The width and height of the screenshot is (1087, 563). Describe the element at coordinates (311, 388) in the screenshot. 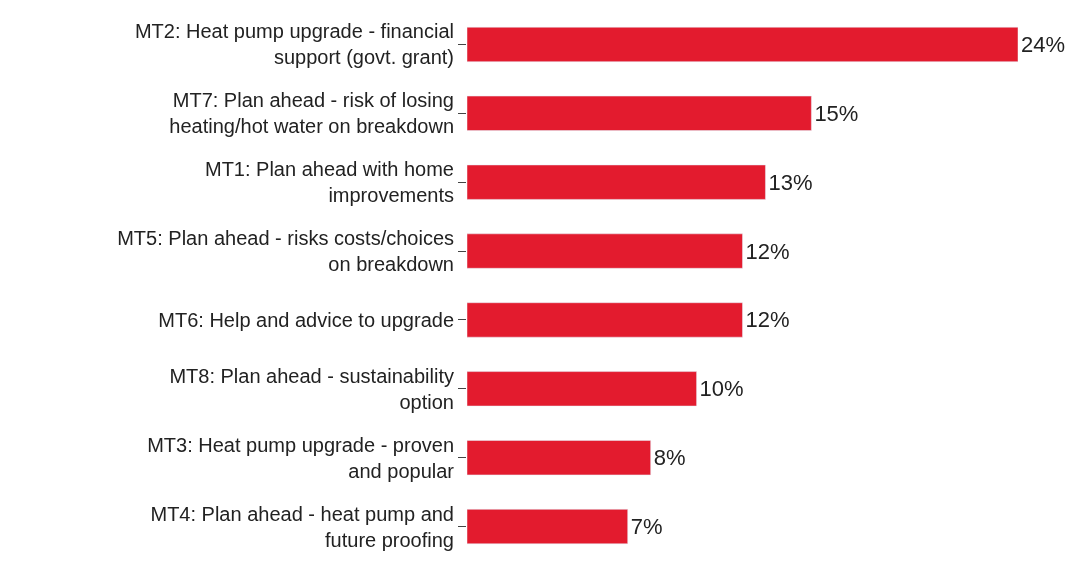

I see `y-tick-label: MT8: Plan ahead - sustainability option` at that location.